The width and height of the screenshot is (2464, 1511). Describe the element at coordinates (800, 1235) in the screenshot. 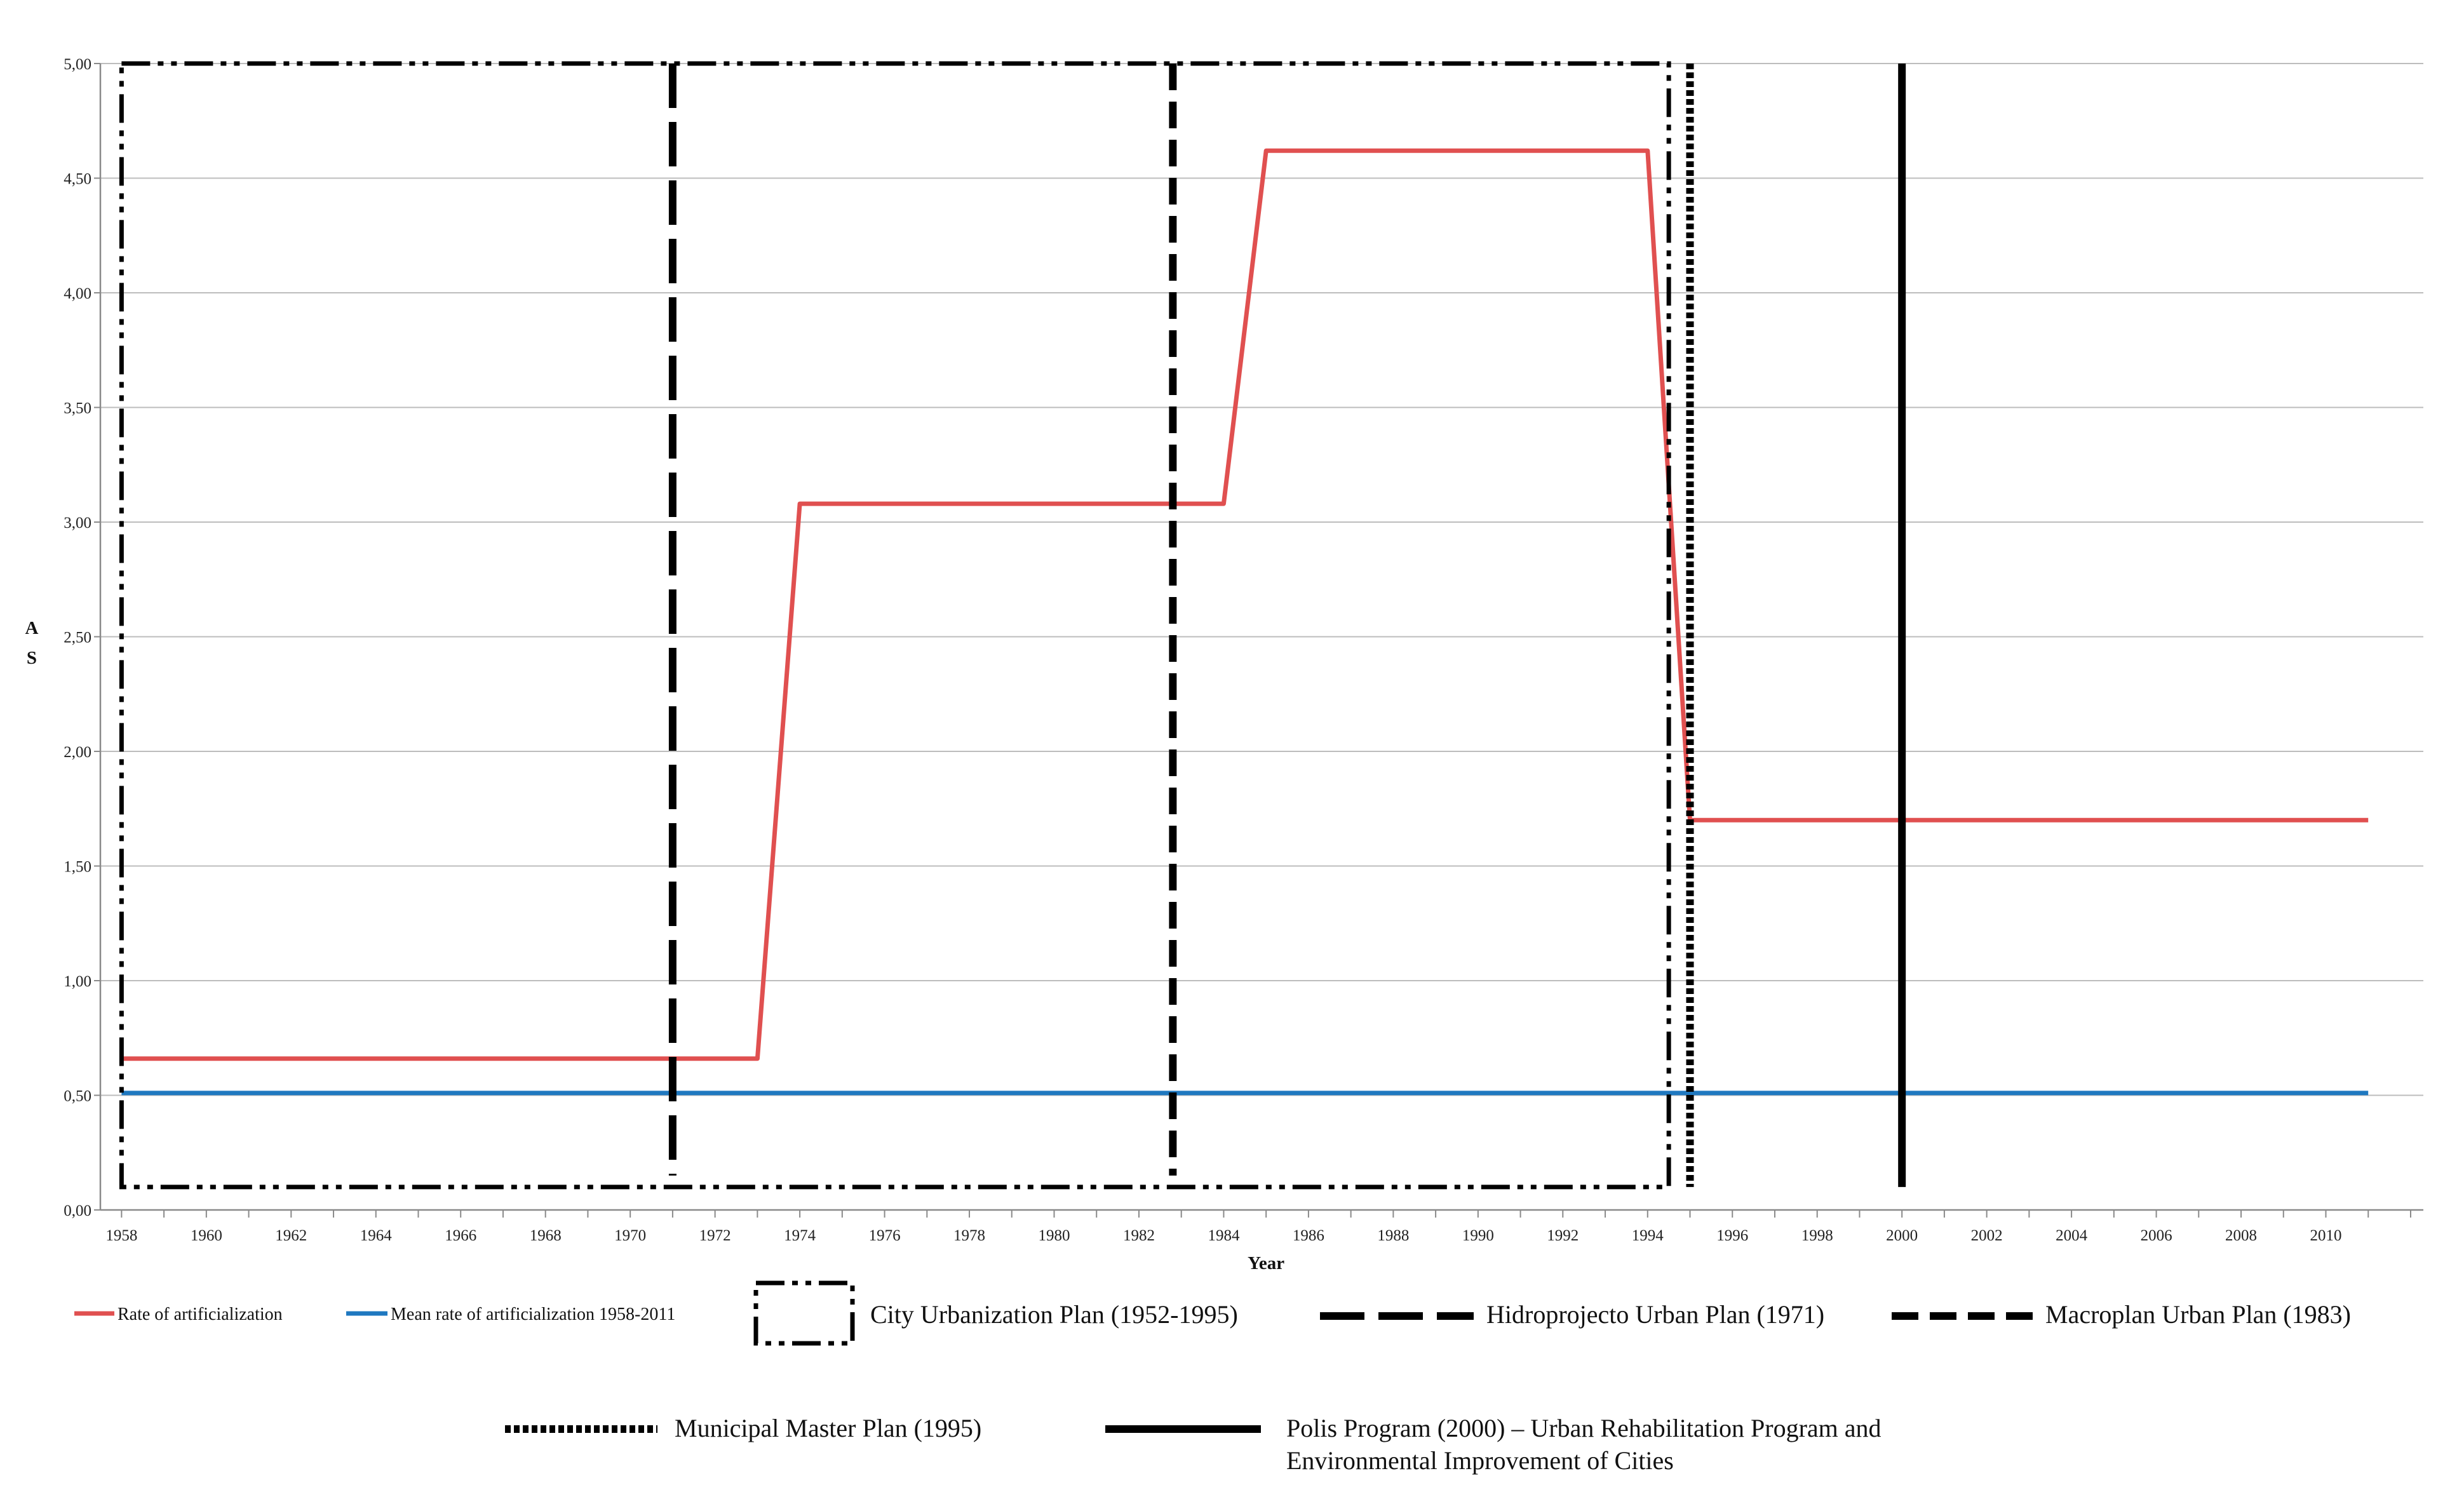

I see `x-tick-label: 1974` at that location.